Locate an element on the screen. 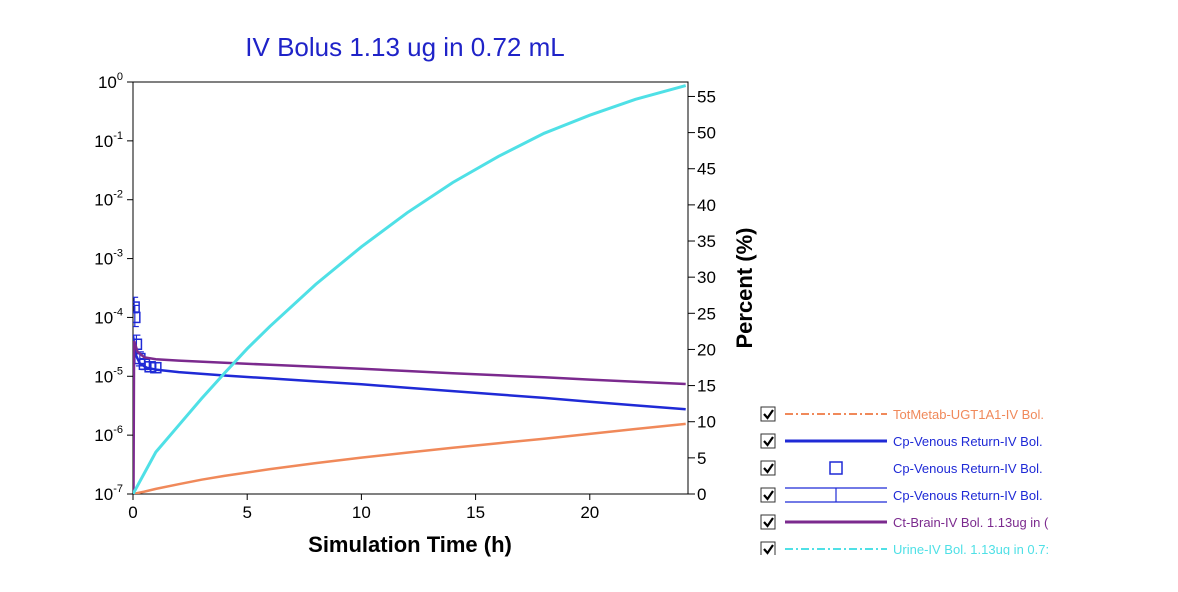 The image size is (1178, 592). y-tick-exponent: -5 is located at coordinates (118, 371).